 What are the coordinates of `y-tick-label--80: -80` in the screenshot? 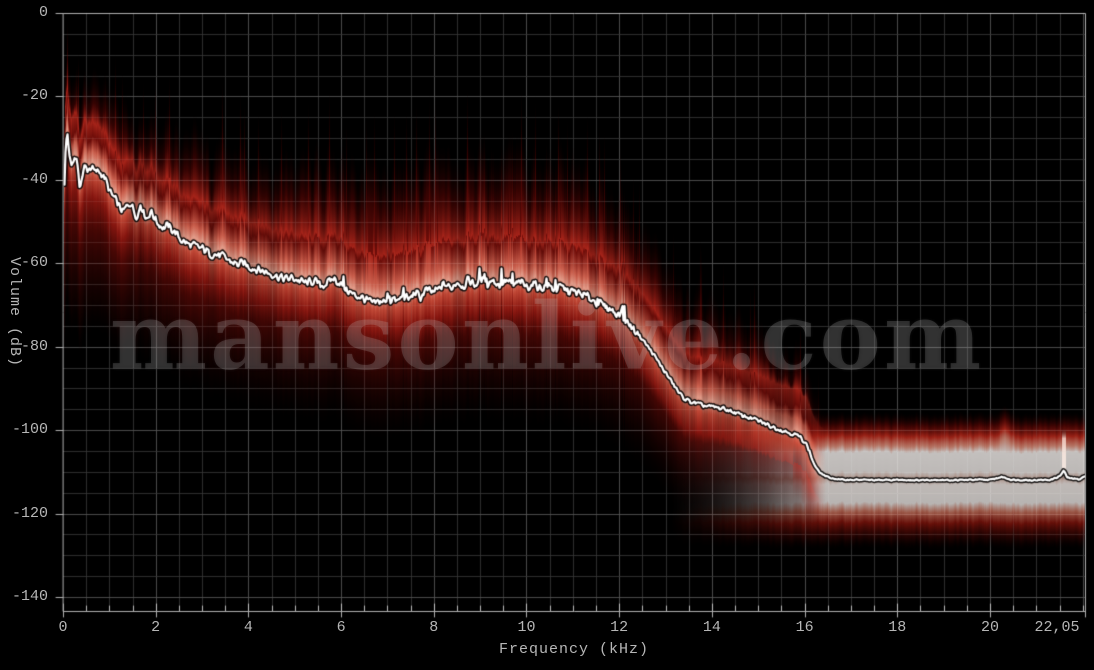 It's located at (34, 346).